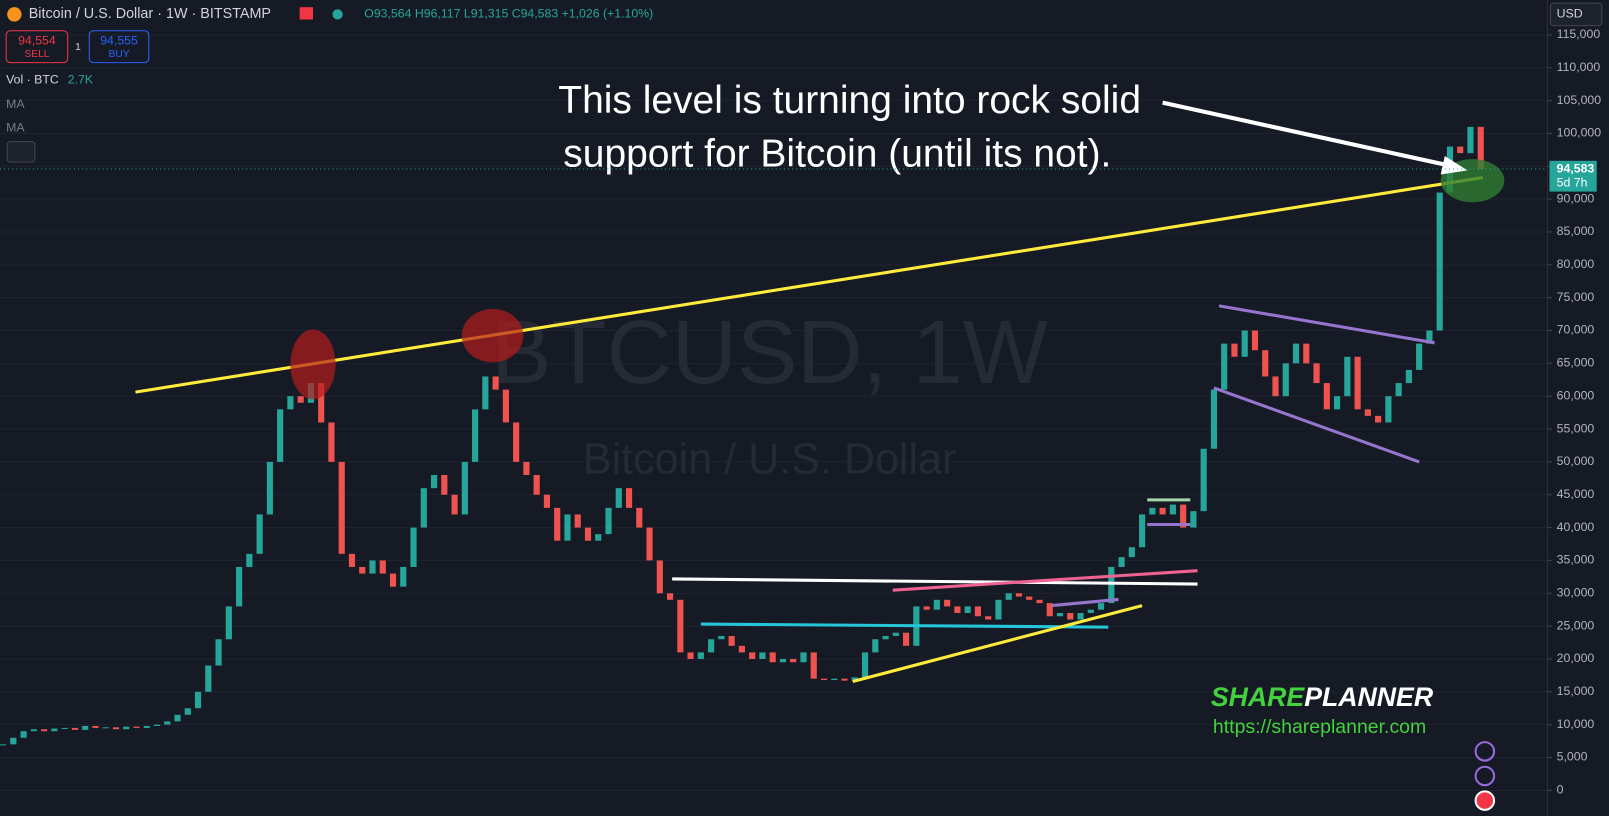 The image size is (1609, 816). I want to click on brand: SHAREPLANNER, so click(1322, 697).